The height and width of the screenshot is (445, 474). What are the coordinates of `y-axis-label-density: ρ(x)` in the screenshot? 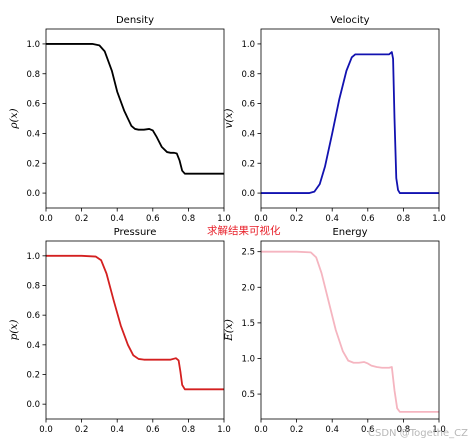 It's located at (14, 118).